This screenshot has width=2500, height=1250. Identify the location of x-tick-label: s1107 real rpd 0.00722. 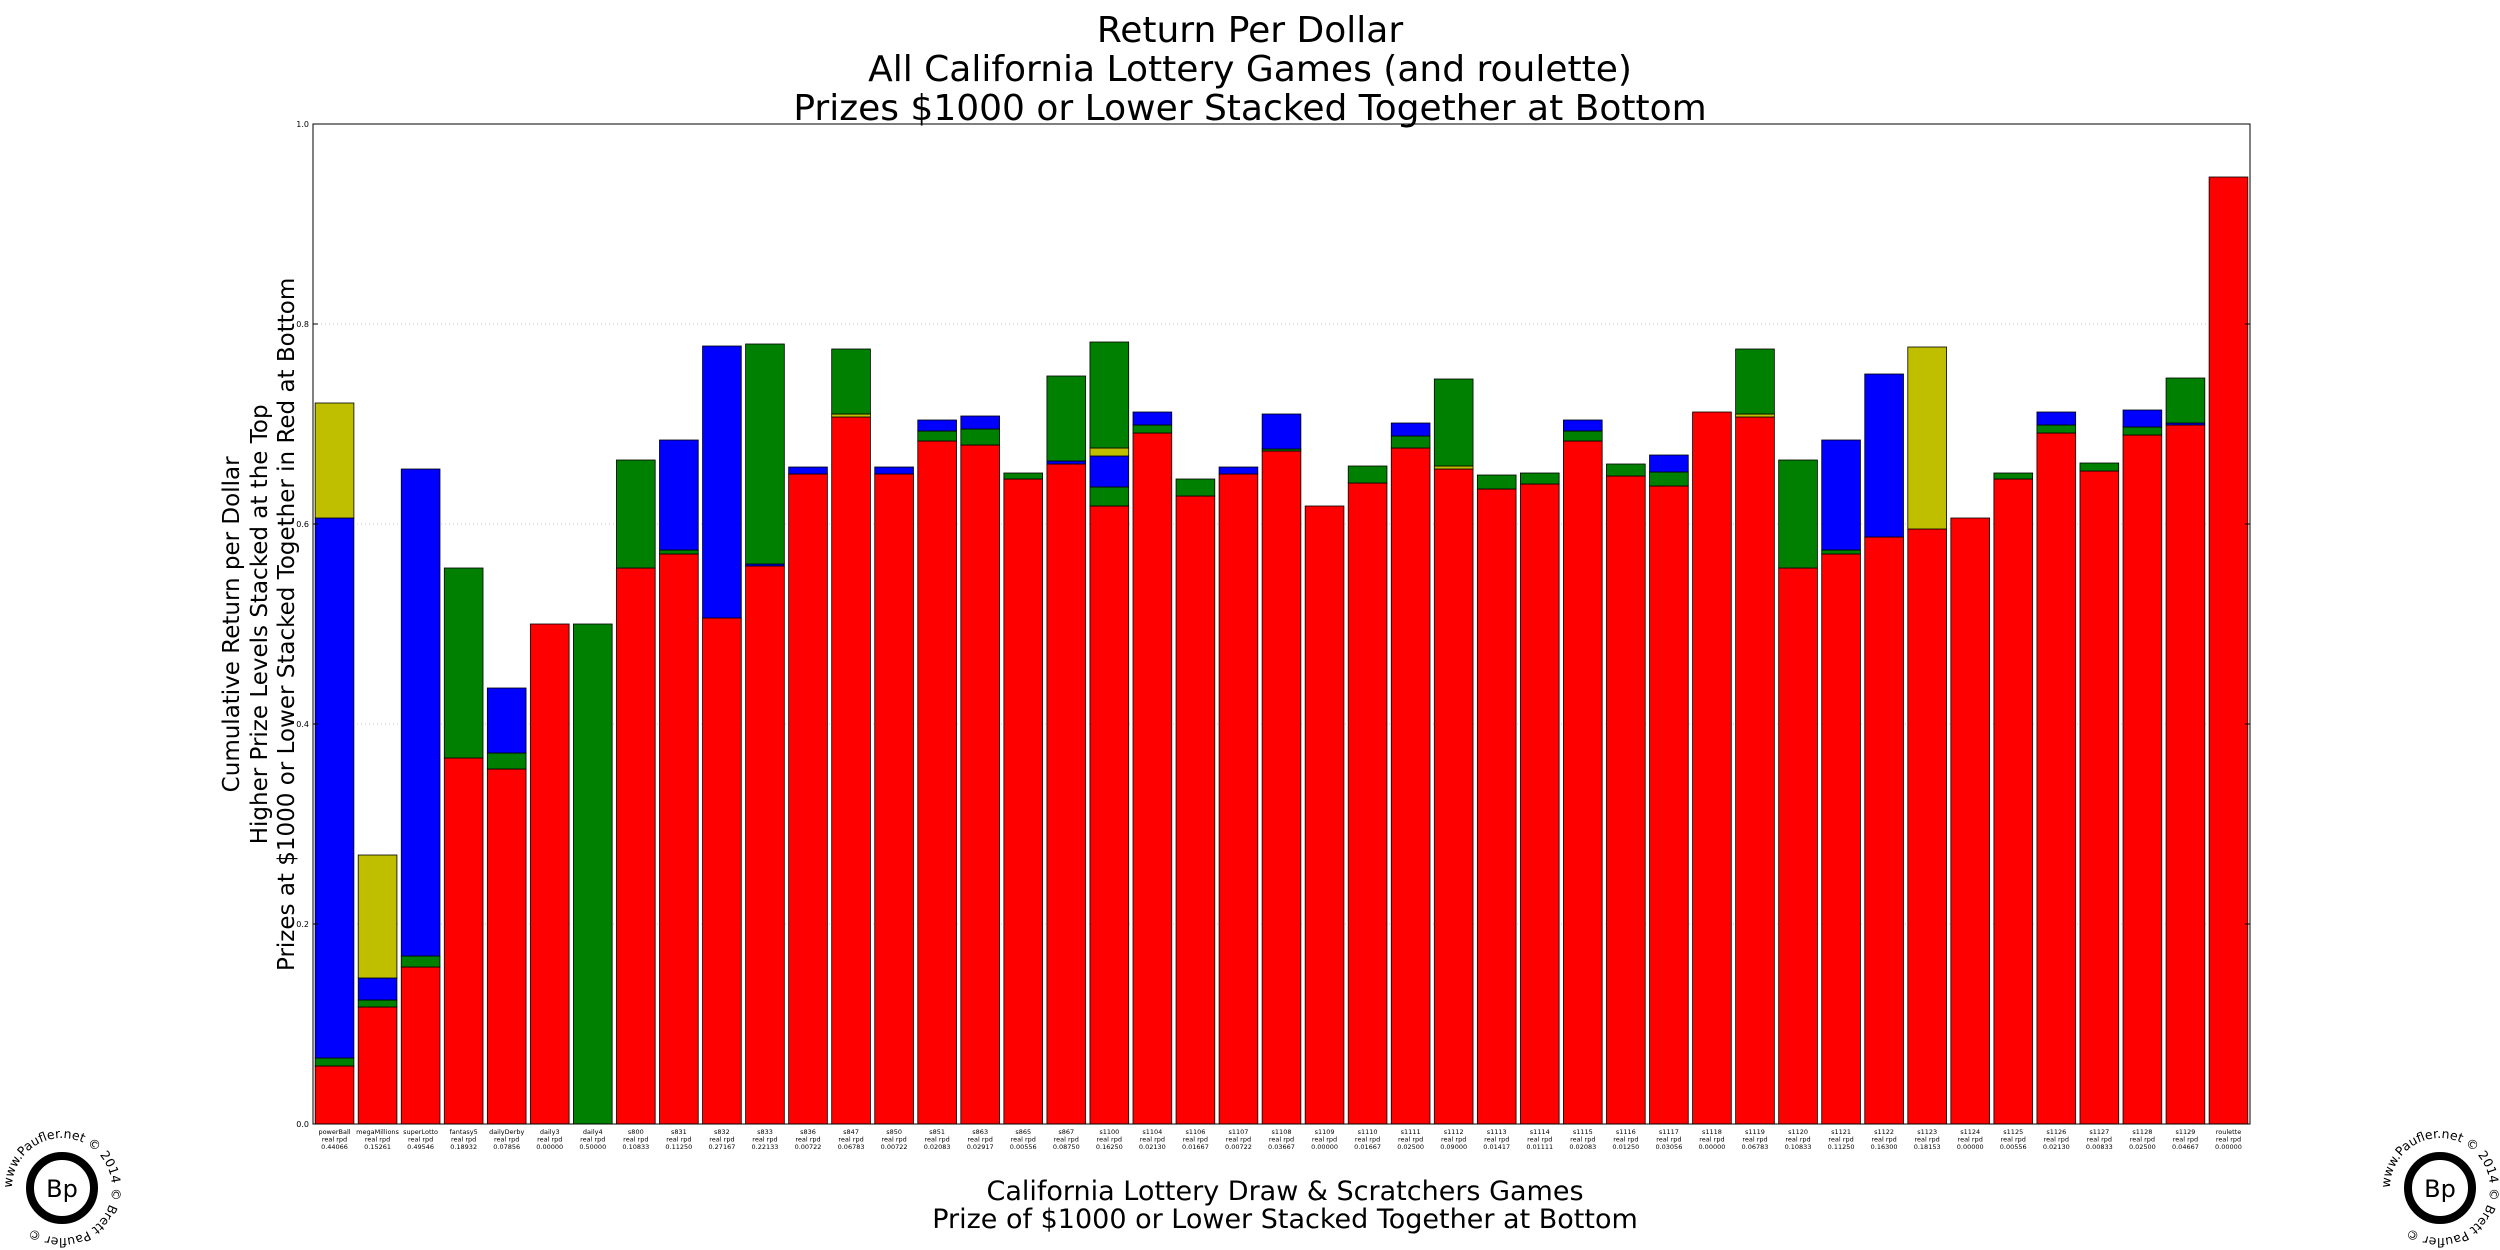
(1238, 1139).